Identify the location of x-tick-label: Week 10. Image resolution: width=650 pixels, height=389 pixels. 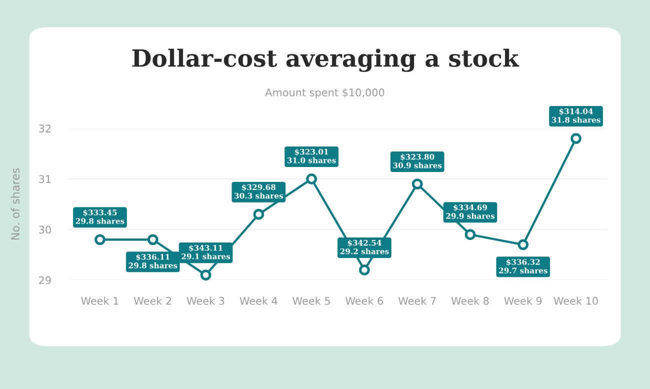
(576, 300).